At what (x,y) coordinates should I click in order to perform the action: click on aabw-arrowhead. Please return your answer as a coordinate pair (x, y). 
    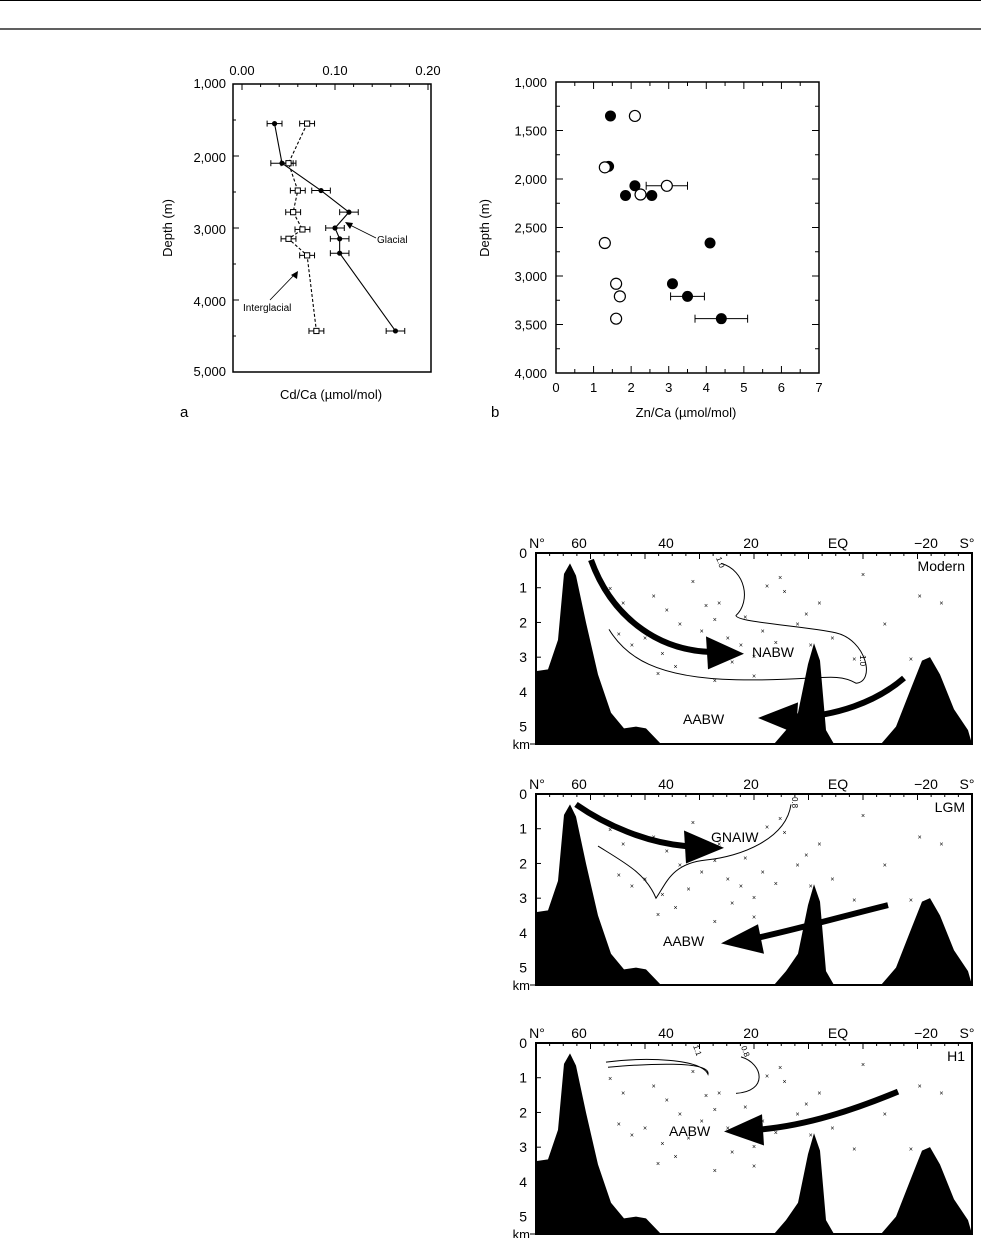
    Looking at the image, I should click on (744, 1130).